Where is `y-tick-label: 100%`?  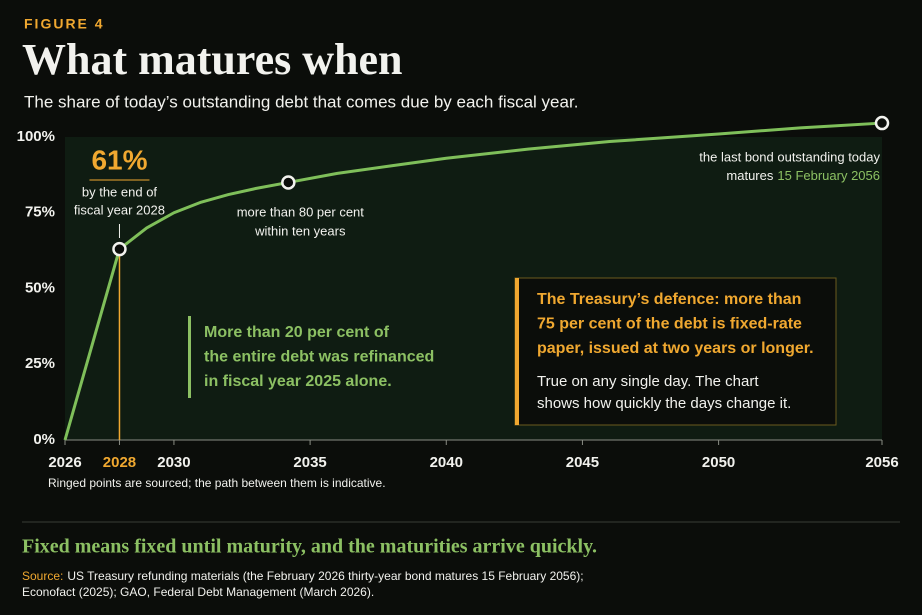 y-tick-label: 100% is located at coordinates (36, 136).